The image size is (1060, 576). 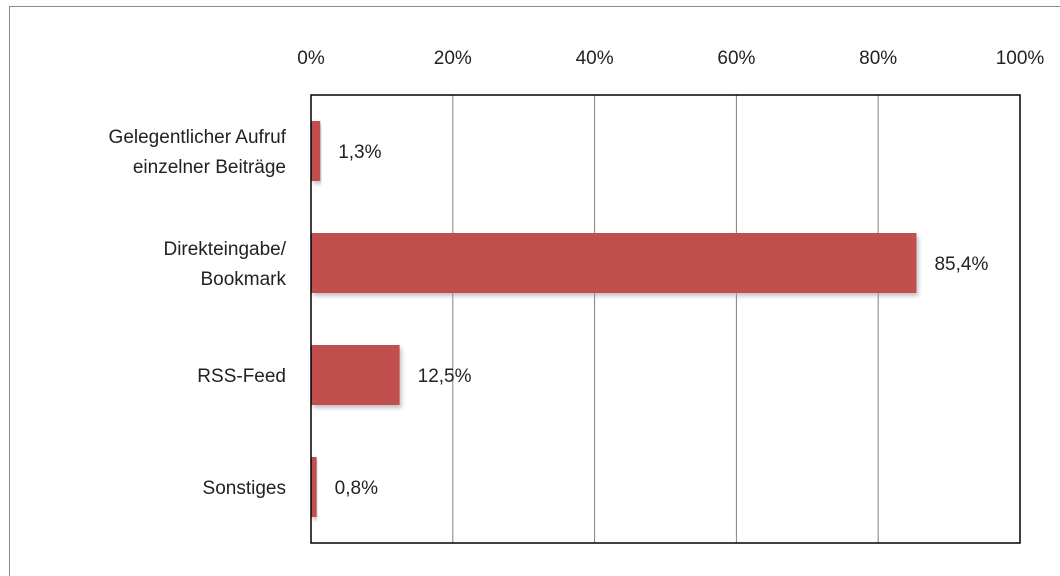 I want to click on x-tick-label: 60%, so click(x=736, y=58).